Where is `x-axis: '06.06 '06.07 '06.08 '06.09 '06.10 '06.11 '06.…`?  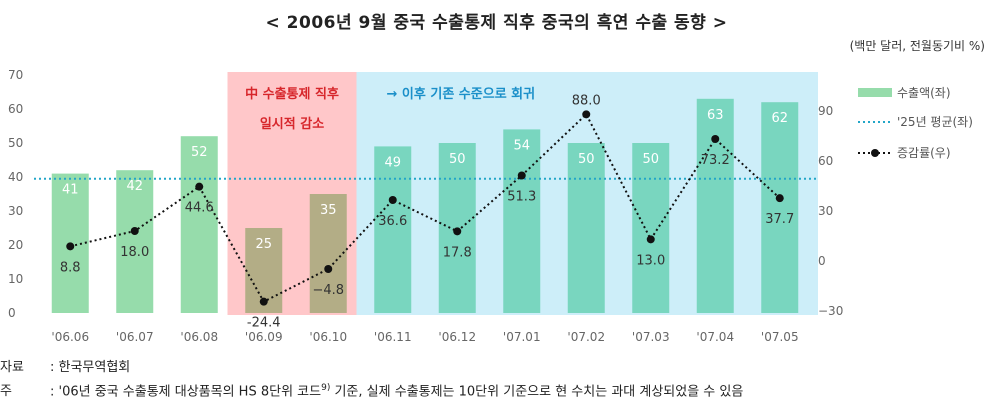 x-axis: '06.06 '06.07 '06.08 '06.09 '06.10 '06.11 '06.… is located at coordinates (424, 337).